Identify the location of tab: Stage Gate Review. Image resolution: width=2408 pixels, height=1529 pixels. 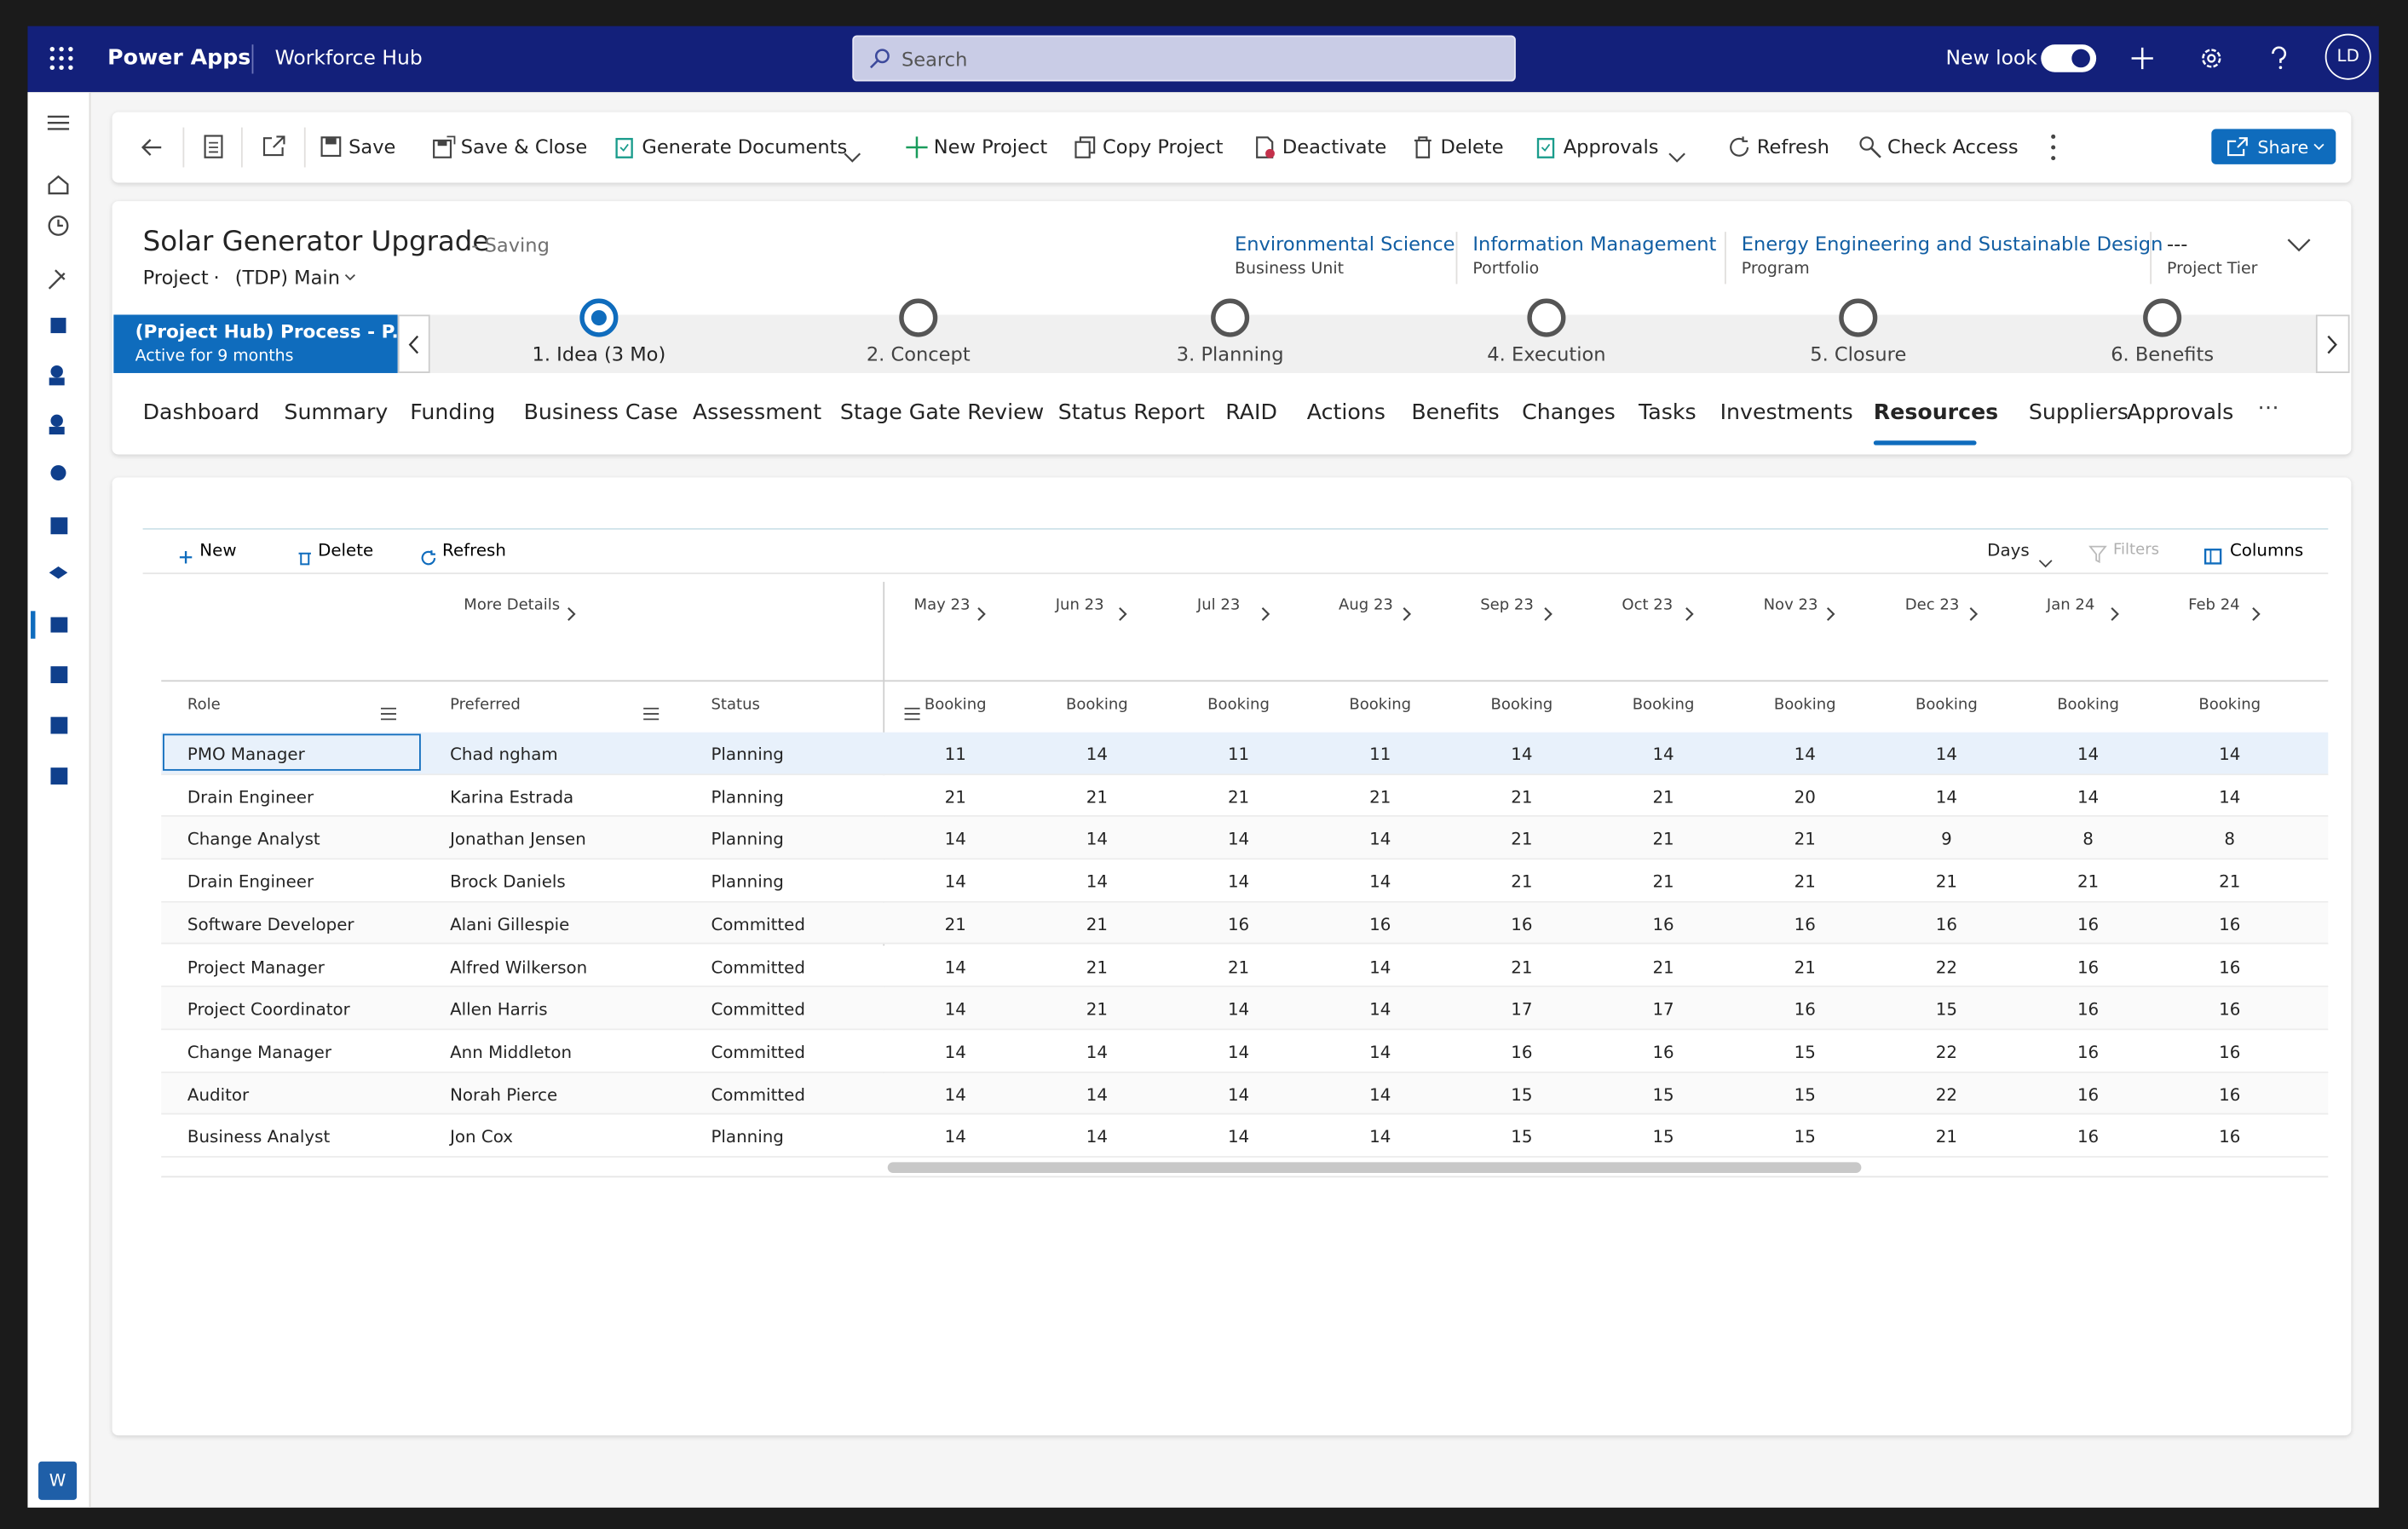
(942, 413).